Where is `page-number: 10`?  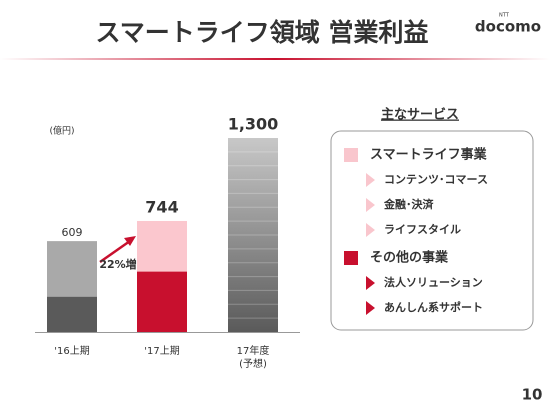
page-number: 10 is located at coordinates (532, 395).